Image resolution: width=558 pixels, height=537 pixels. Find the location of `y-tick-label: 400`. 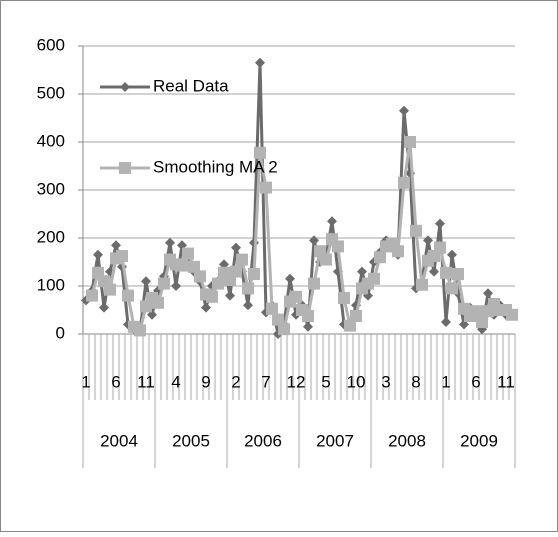

y-tick-label: 400 is located at coordinates (51, 140).